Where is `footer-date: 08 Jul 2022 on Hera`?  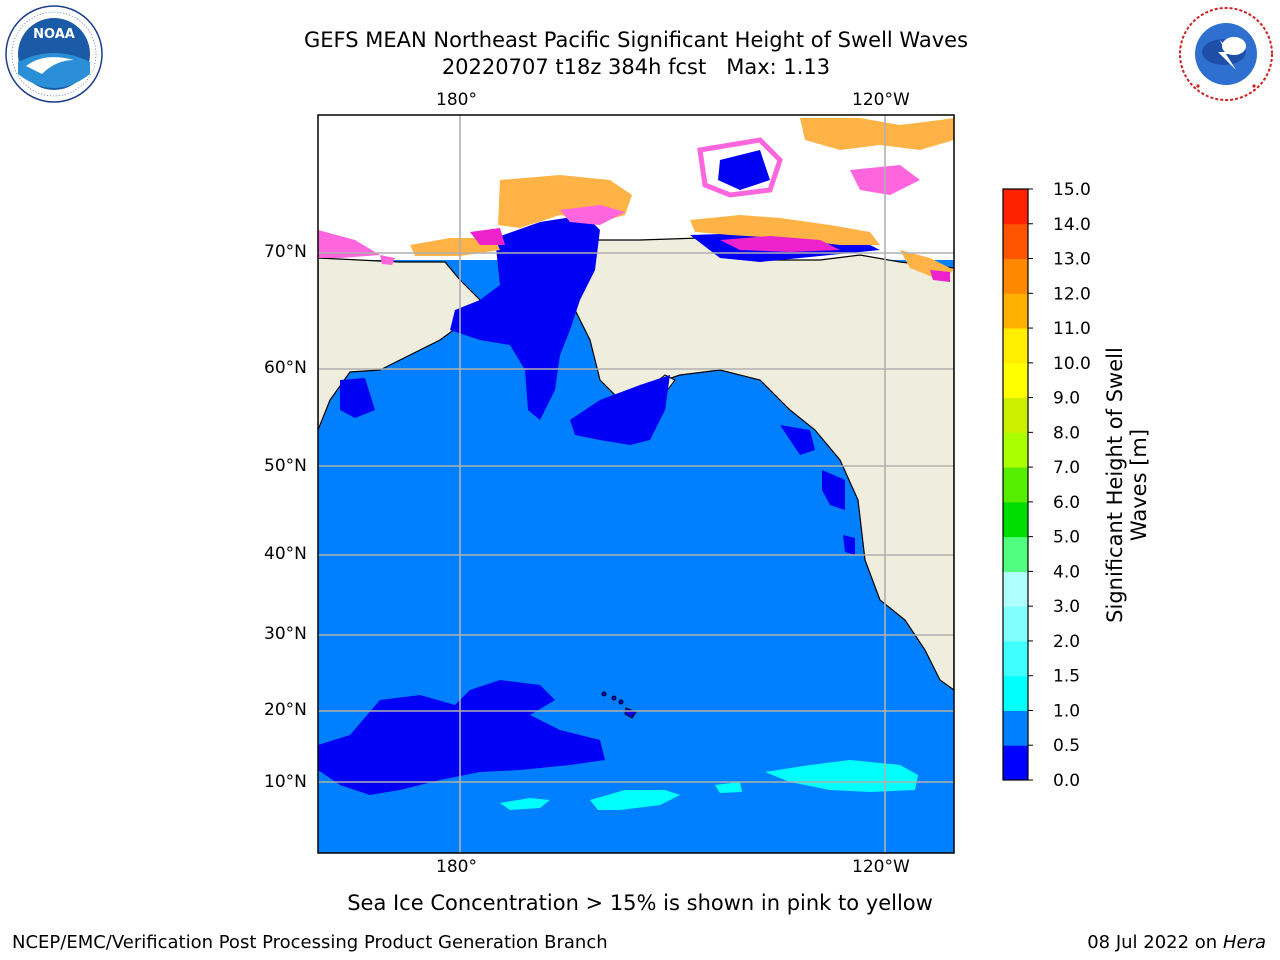
footer-date: 08 Jul 2022 on Hera is located at coordinates (1176, 942).